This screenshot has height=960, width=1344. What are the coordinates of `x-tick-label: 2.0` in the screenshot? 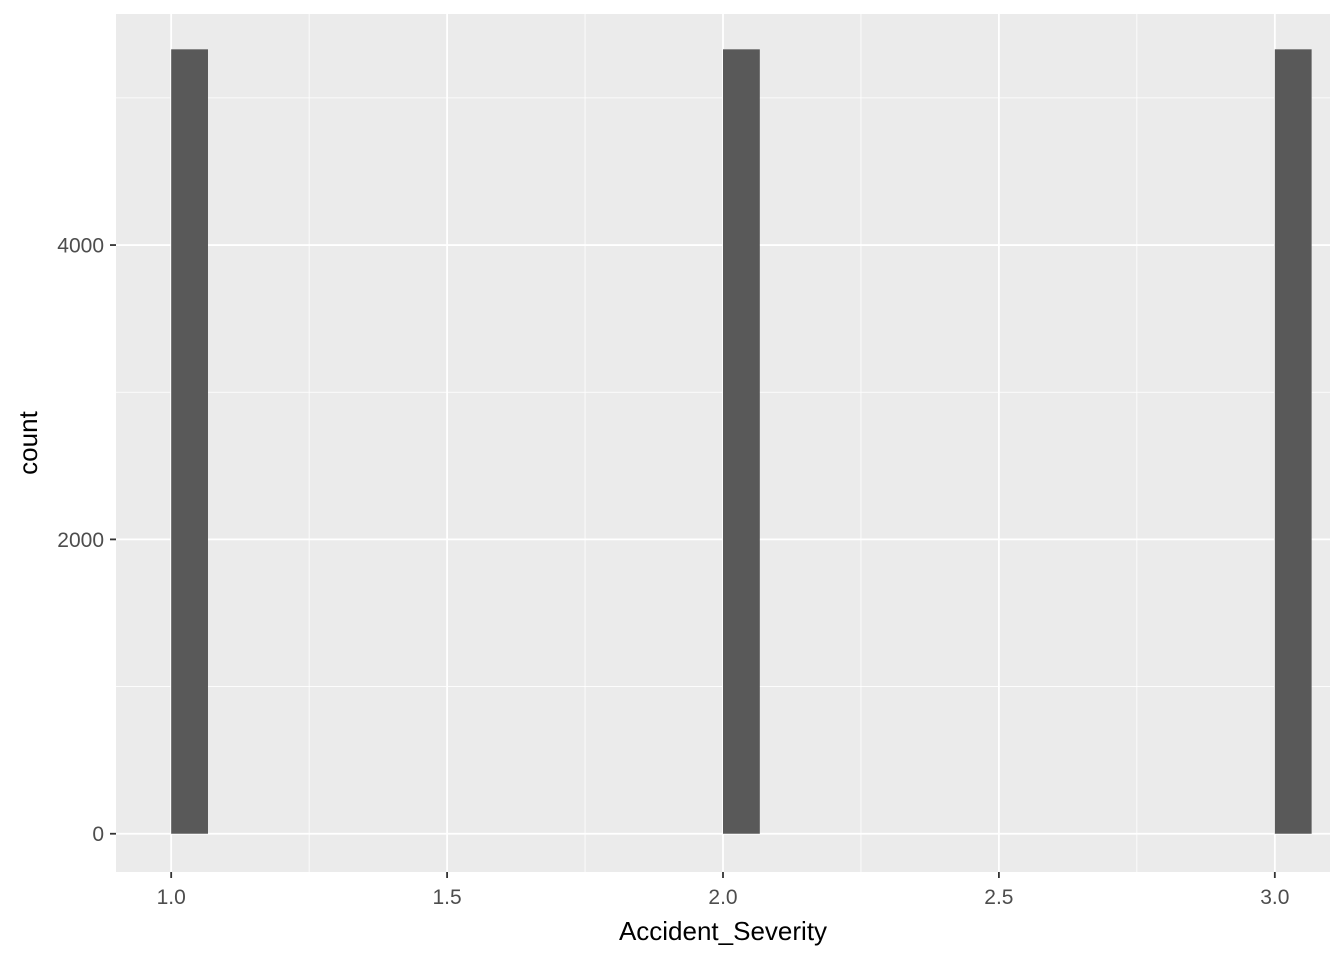 It's located at (722, 897).